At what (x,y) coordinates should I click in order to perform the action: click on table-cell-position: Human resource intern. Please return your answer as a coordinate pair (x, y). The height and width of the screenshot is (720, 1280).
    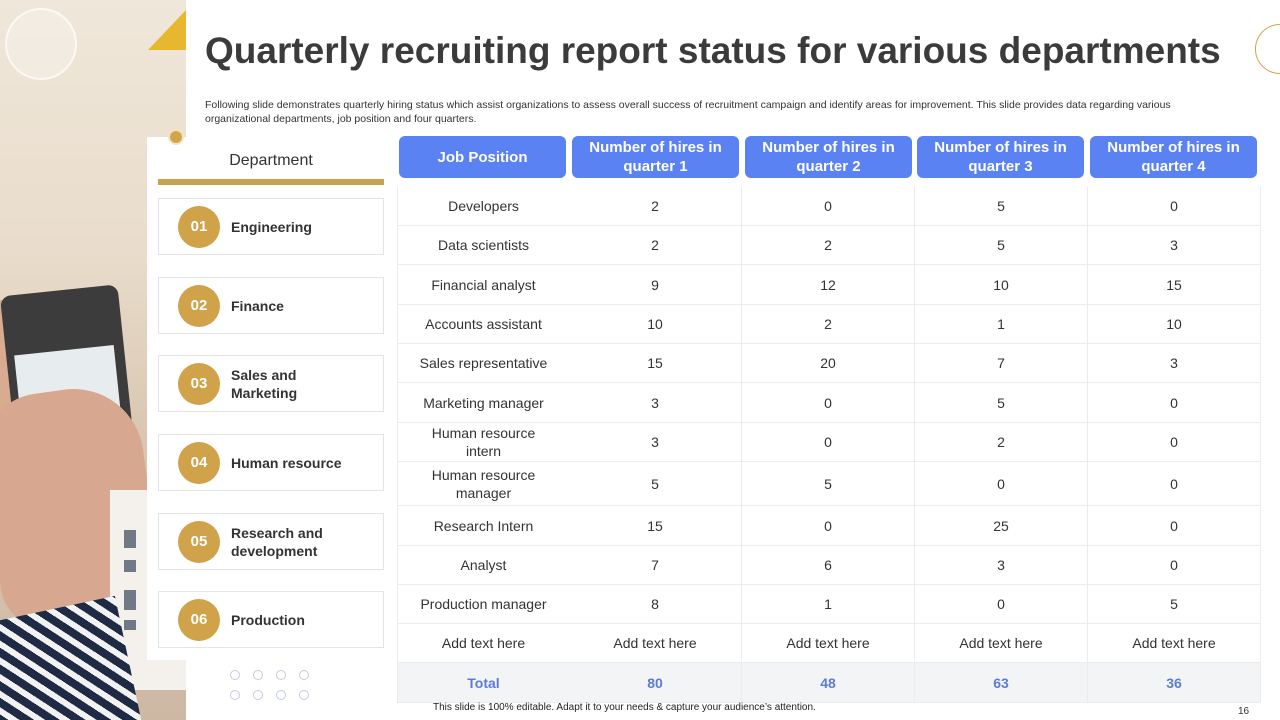
    Looking at the image, I should click on (483, 442).